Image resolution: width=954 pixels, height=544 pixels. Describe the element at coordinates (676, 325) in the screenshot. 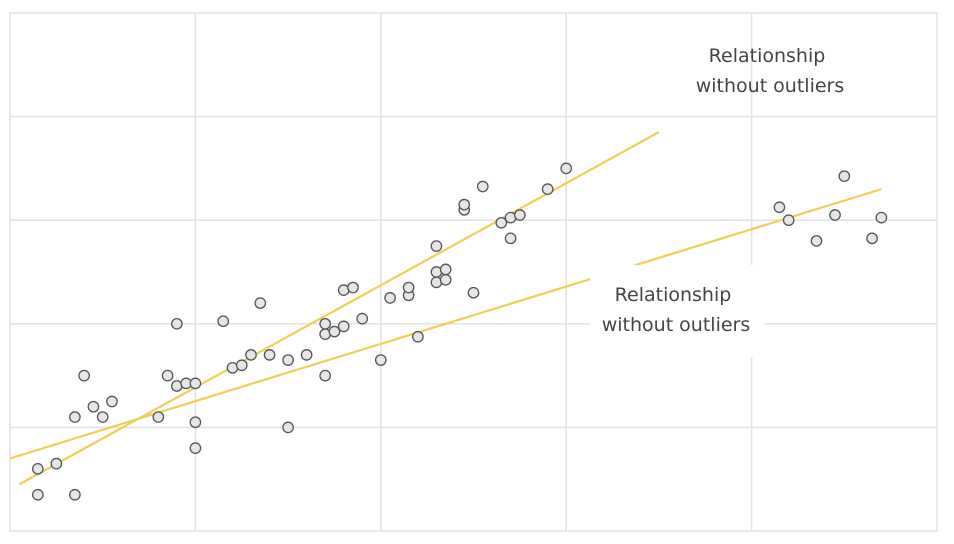

I see `annotation-lower-line-2: without outliers` at that location.